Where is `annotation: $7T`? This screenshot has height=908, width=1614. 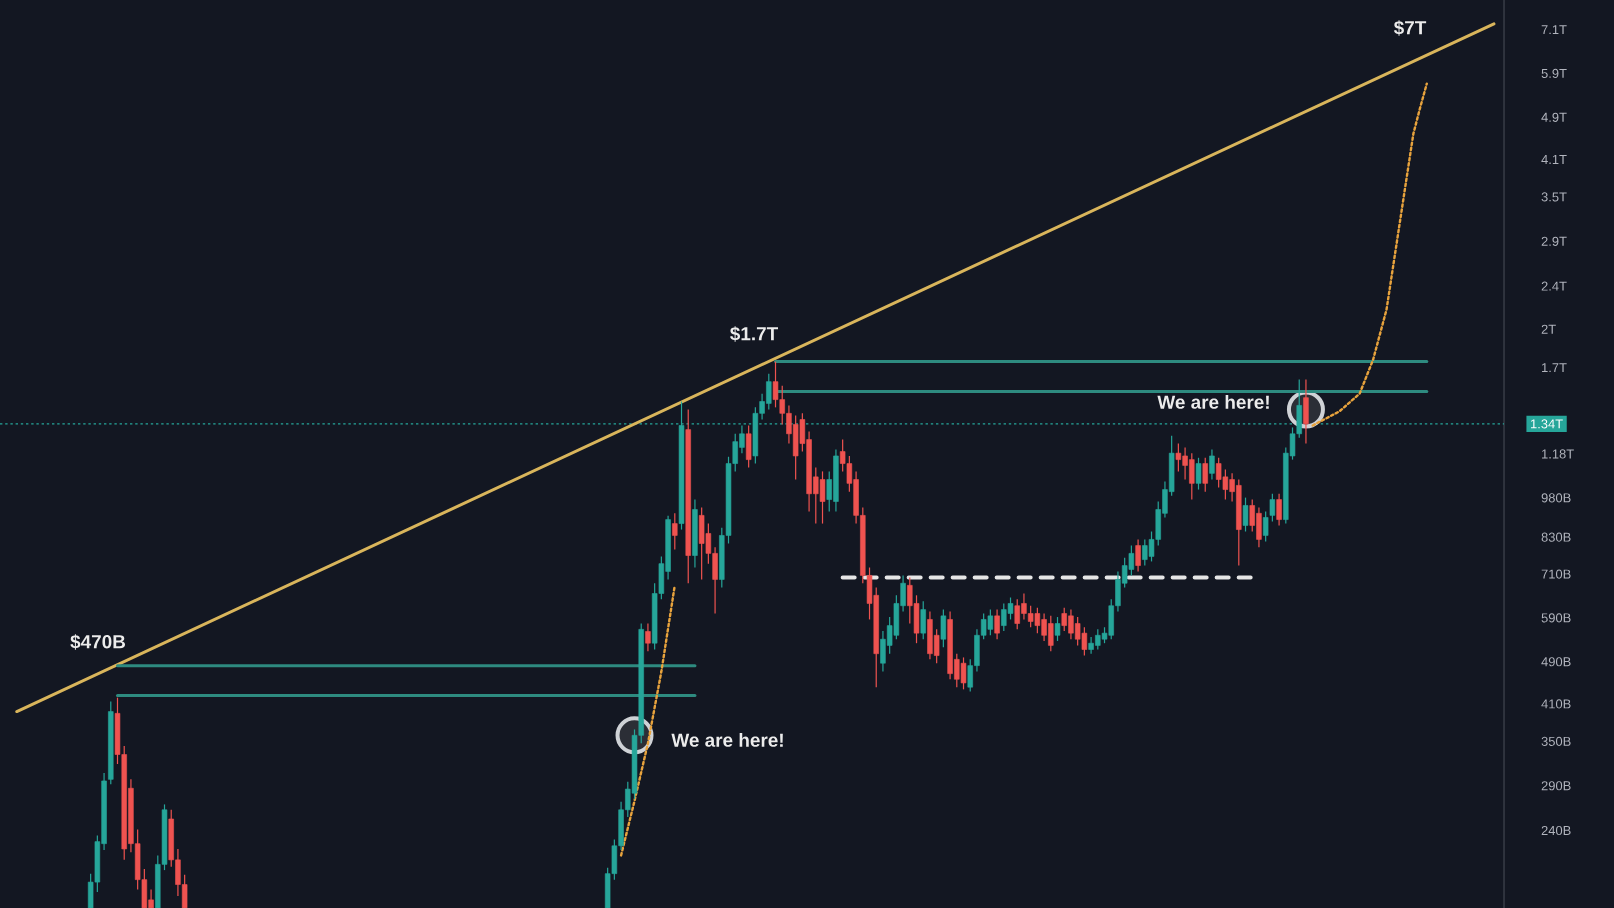 annotation: $7T is located at coordinates (1410, 28).